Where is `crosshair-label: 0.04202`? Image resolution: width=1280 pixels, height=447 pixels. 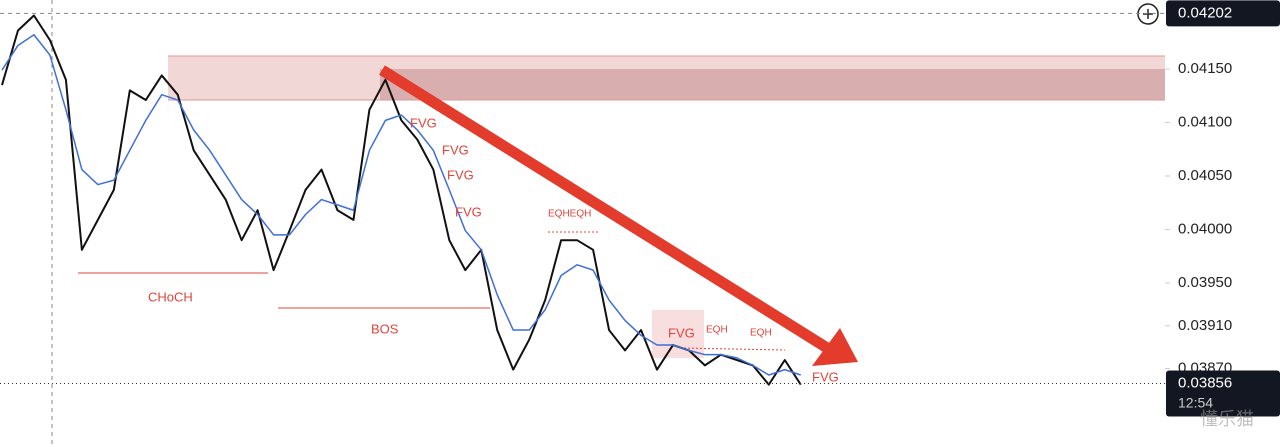 crosshair-label: 0.04202 is located at coordinates (1205, 12).